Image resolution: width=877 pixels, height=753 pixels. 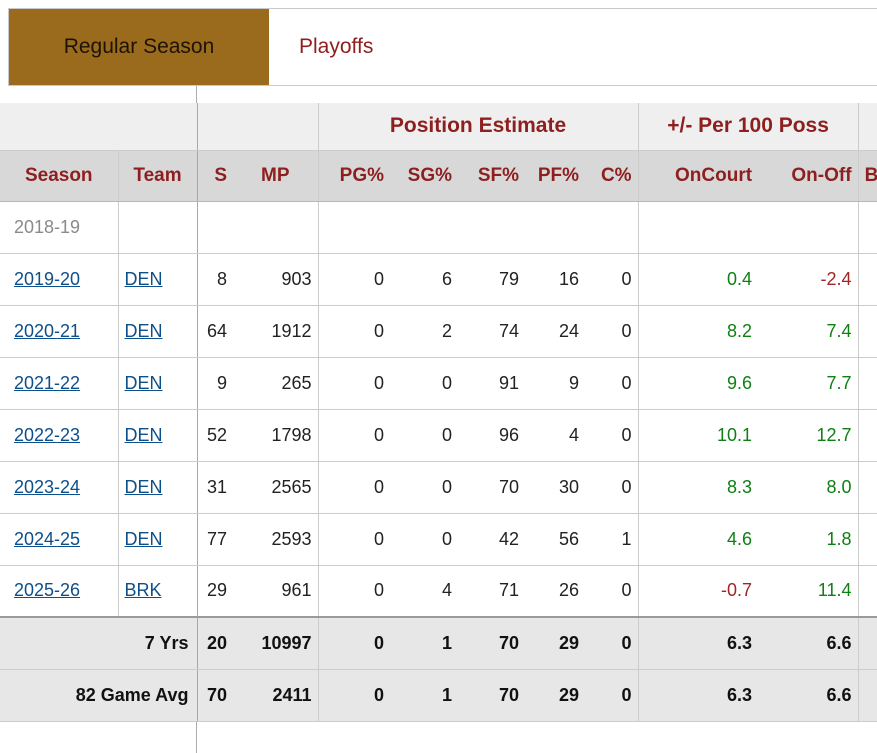 I want to click on cell-sg: 4, so click(x=424, y=591).